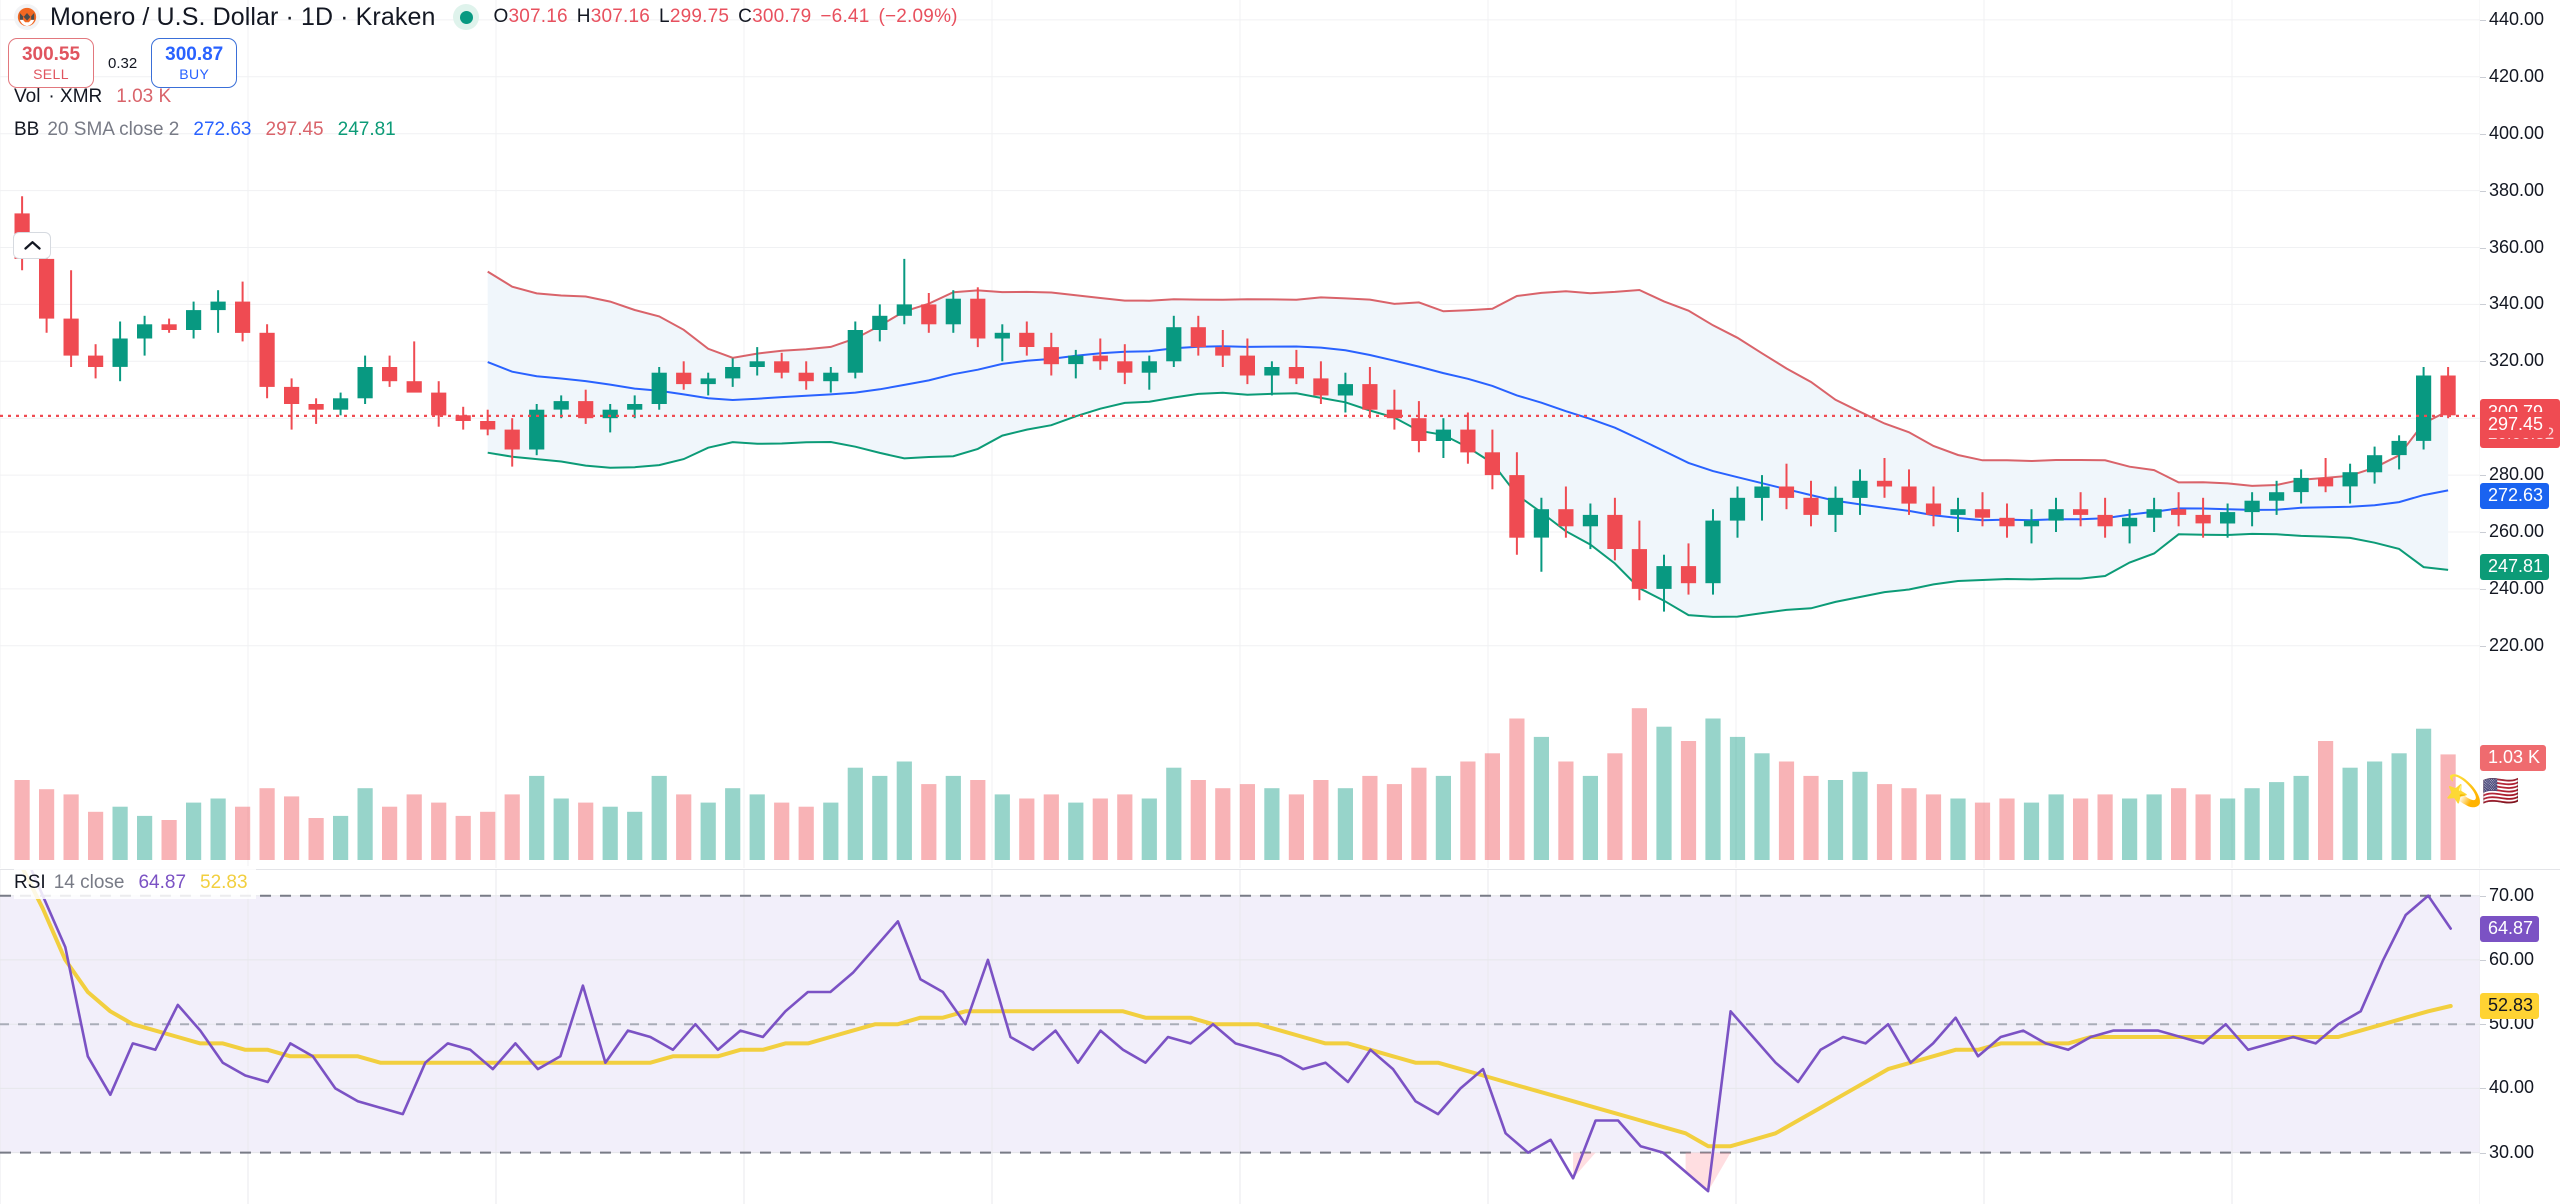 Image resolution: width=2560 pixels, height=1204 pixels. What do you see at coordinates (2515, 496) in the screenshot?
I see `bb-basis-badge: 272.63` at bounding box center [2515, 496].